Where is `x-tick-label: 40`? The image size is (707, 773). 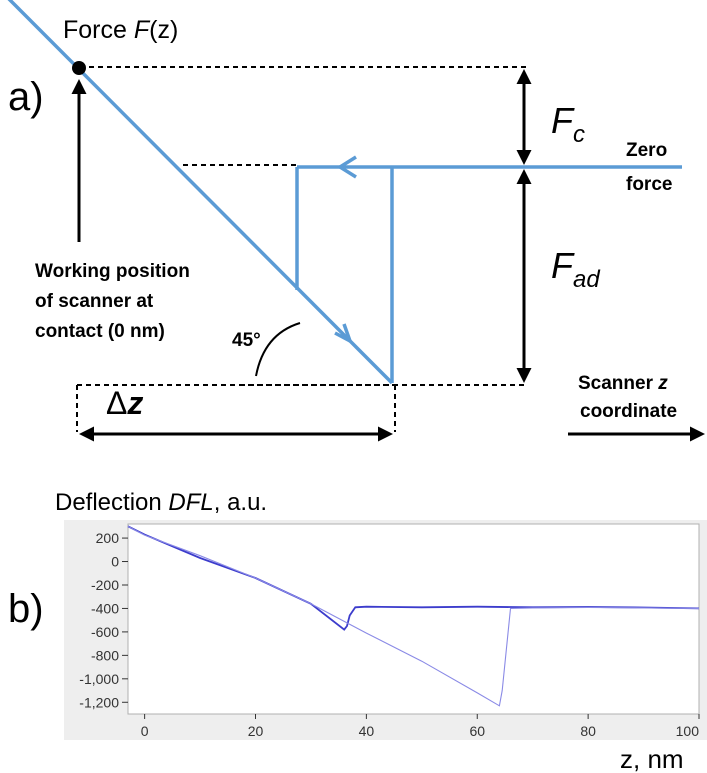
x-tick-label: 40 is located at coordinates (367, 731).